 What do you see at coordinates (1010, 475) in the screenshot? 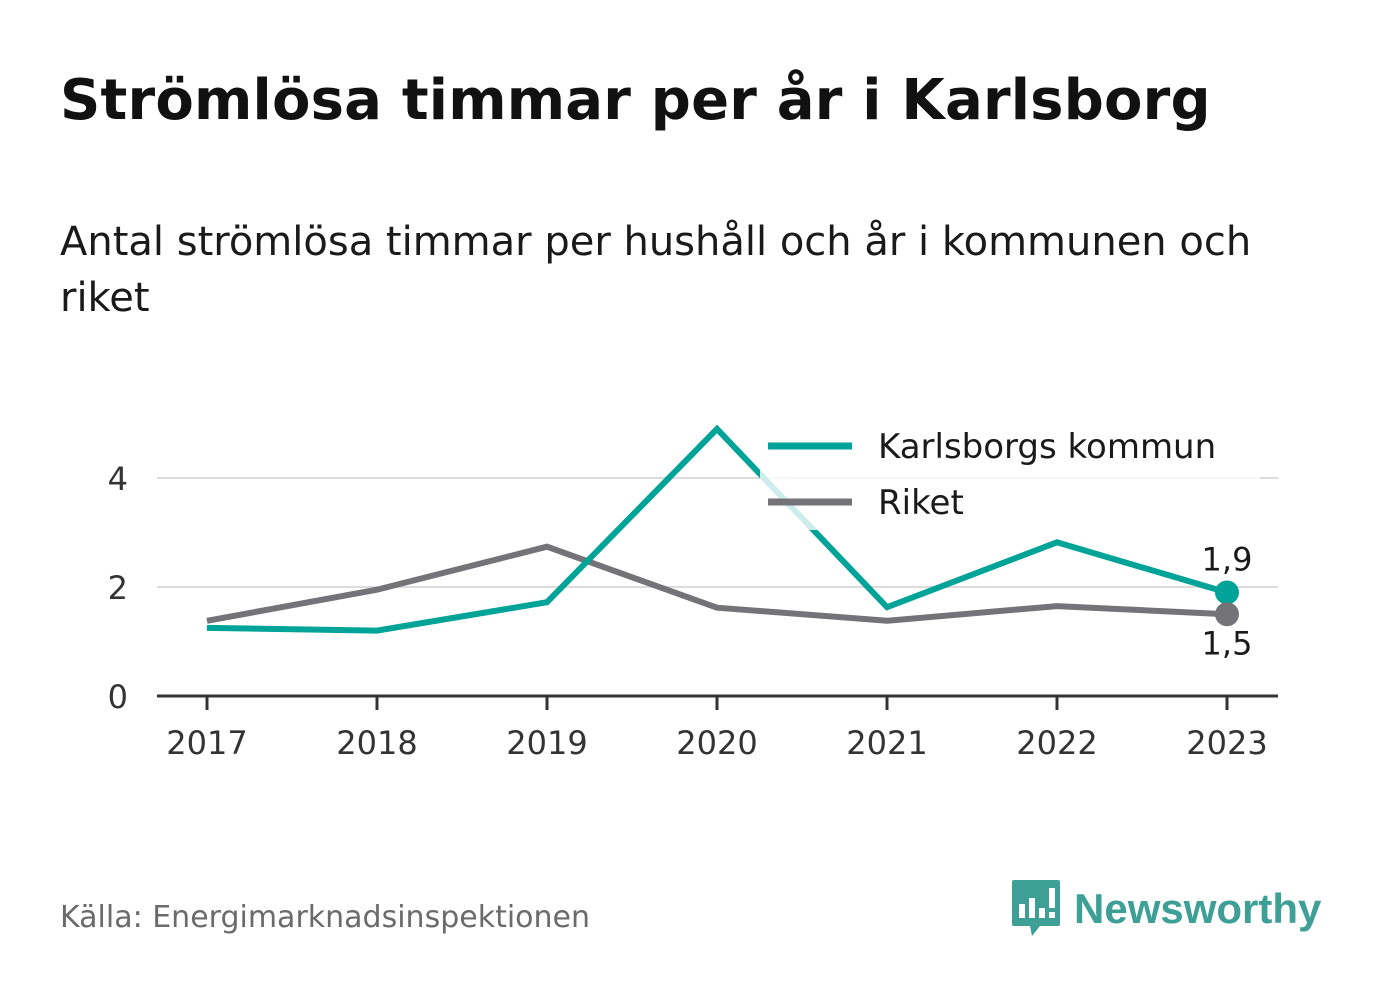
I see `legend-background` at bounding box center [1010, 475].